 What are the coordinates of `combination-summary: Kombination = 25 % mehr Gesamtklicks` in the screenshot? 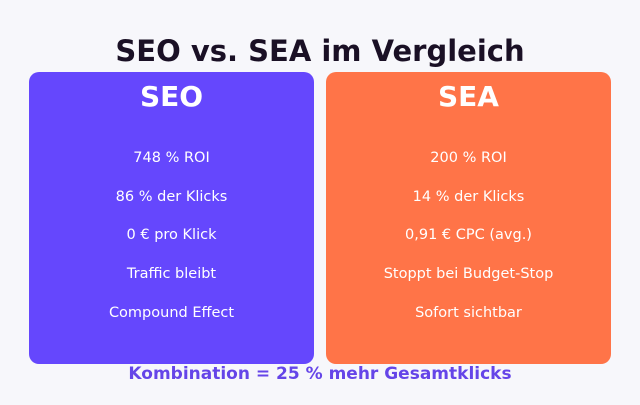 It's located at (320, 374).